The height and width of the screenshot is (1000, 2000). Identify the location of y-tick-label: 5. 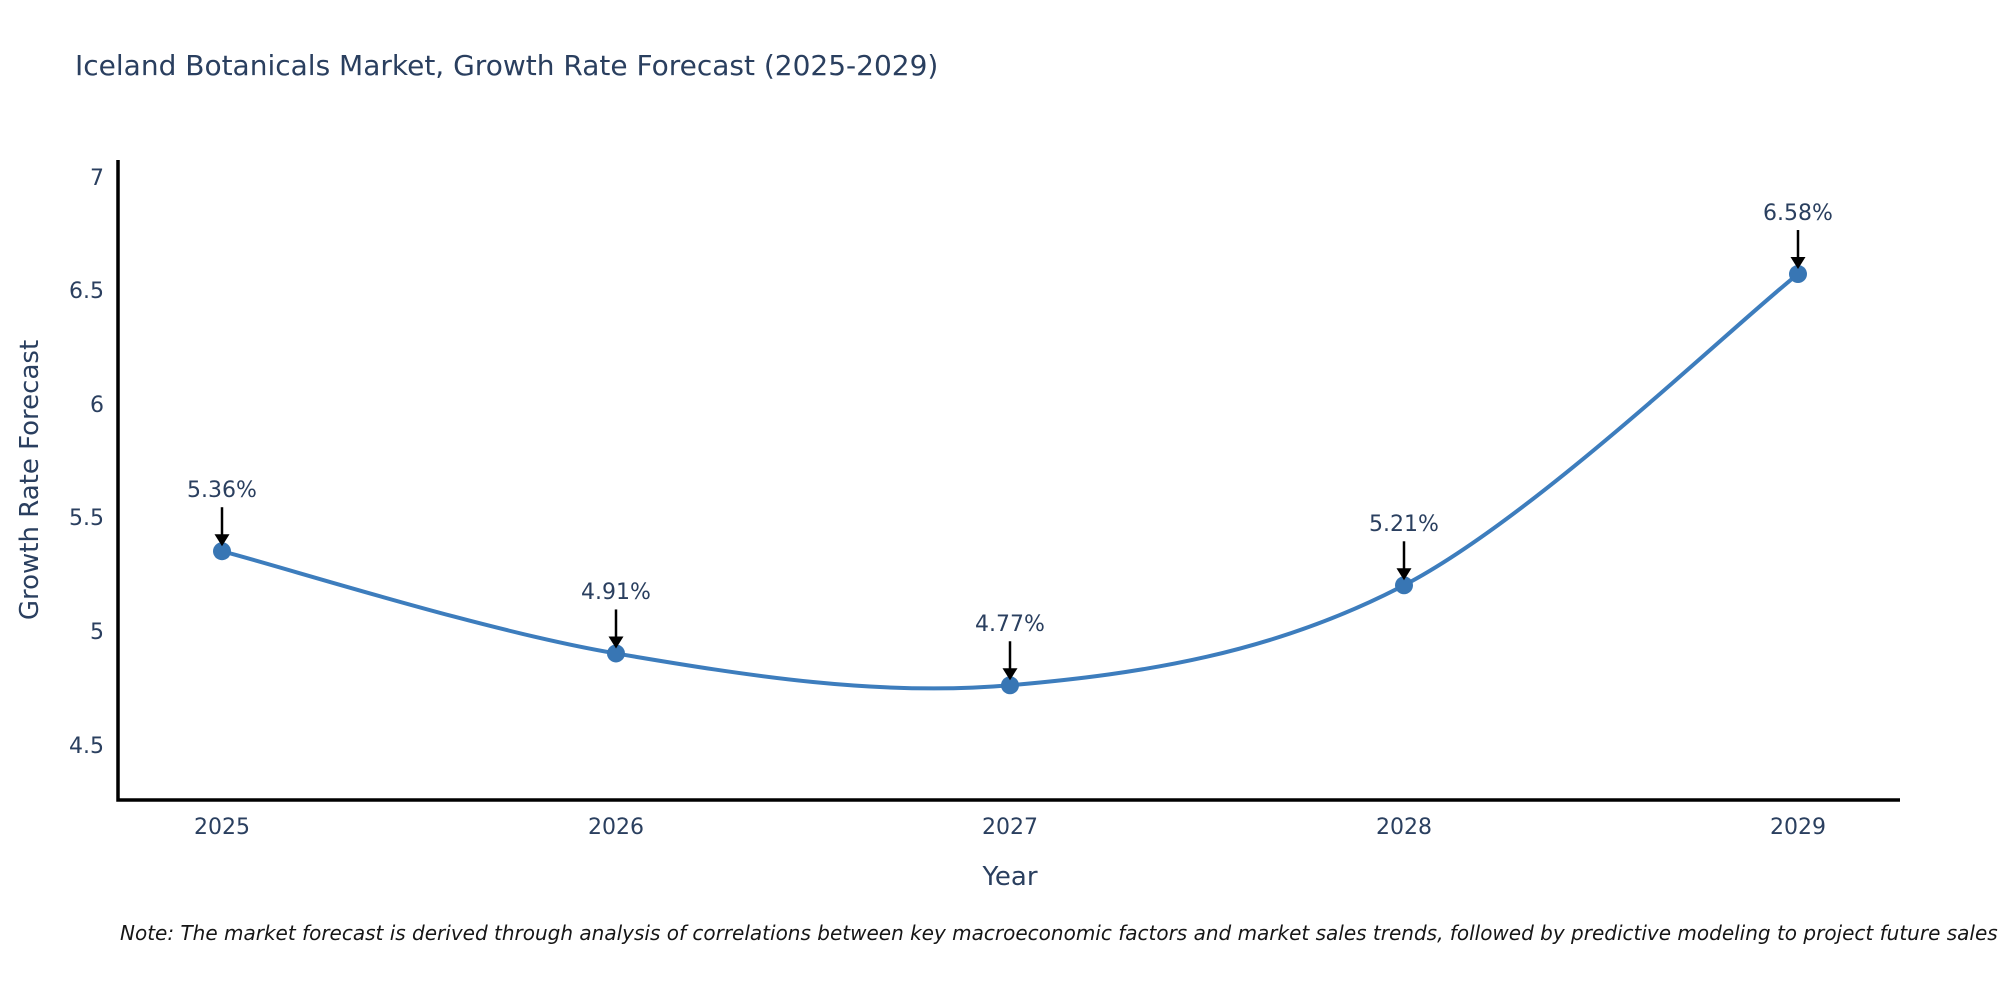
(97, 632).